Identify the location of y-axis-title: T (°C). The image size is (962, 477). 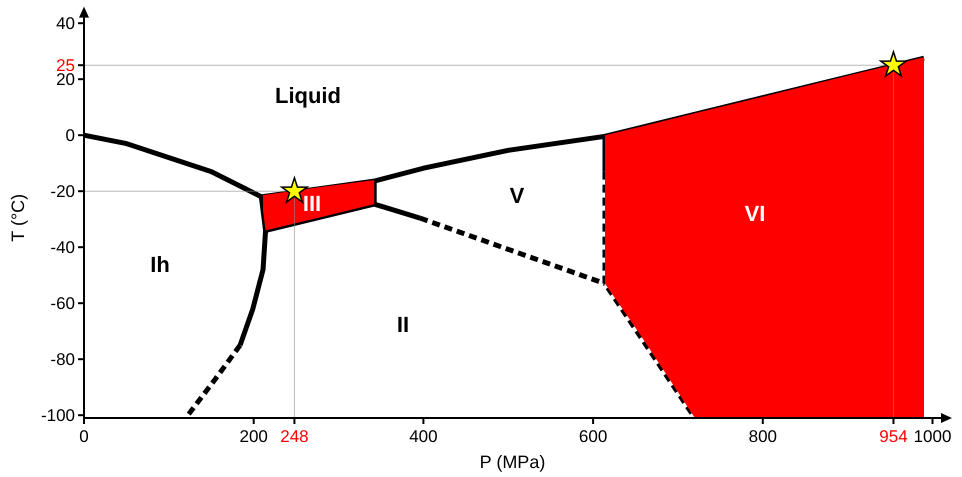
(18, 218).